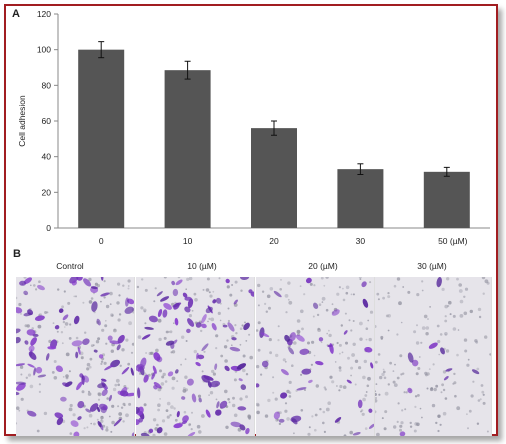  What do you see at coordinates (47, 85) in the screenshot?
I see `y-tick-label: 80` at bounding box center [47, 85].